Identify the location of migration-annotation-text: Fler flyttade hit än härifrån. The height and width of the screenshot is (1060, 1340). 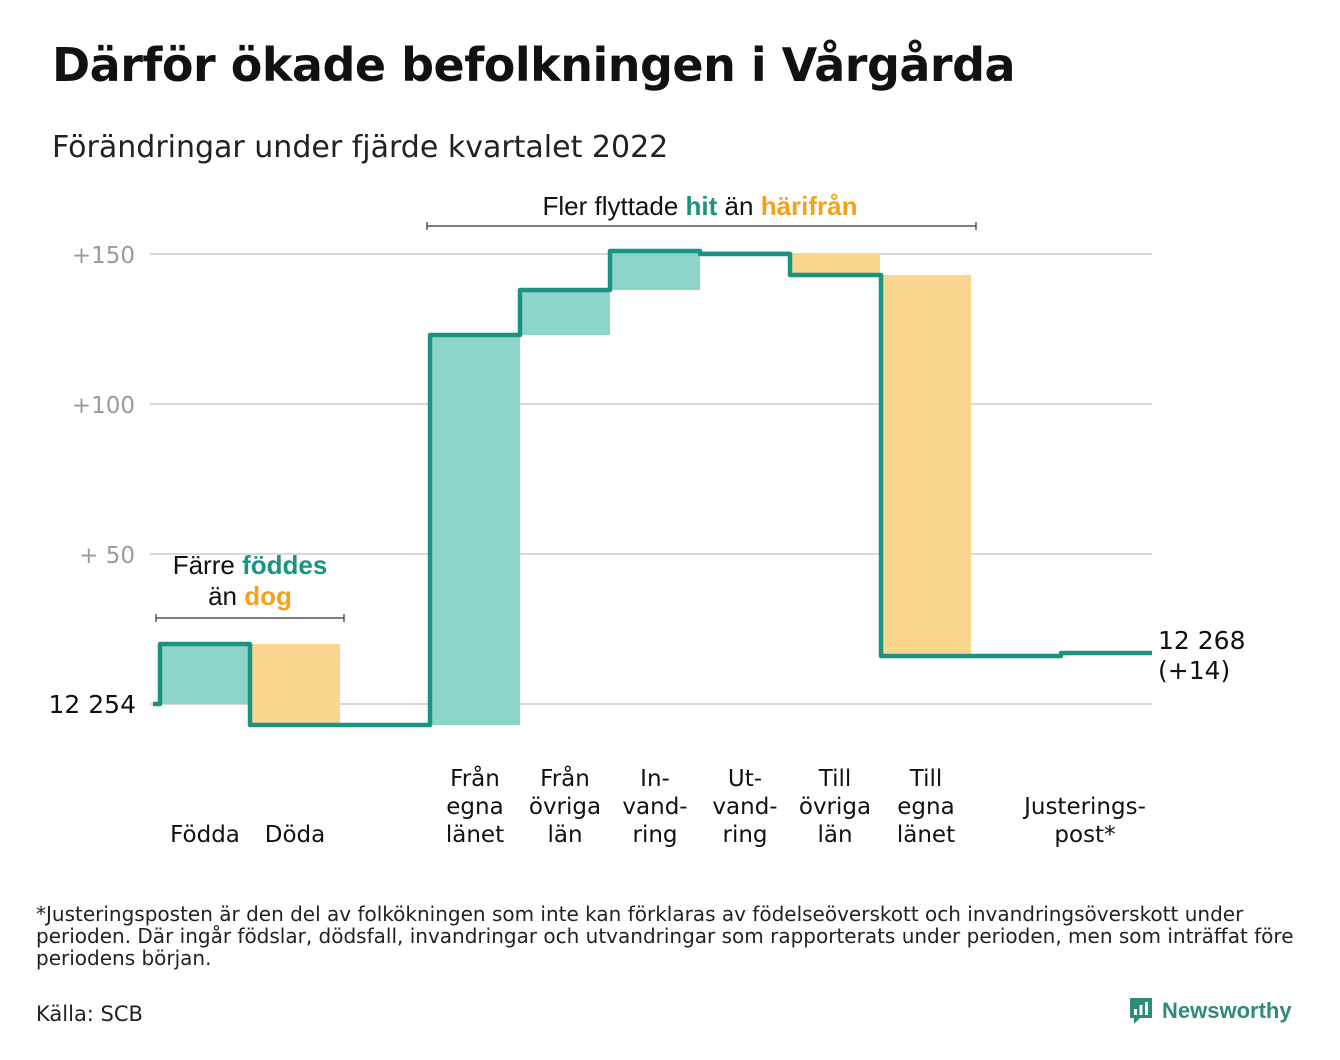
(699, 206).